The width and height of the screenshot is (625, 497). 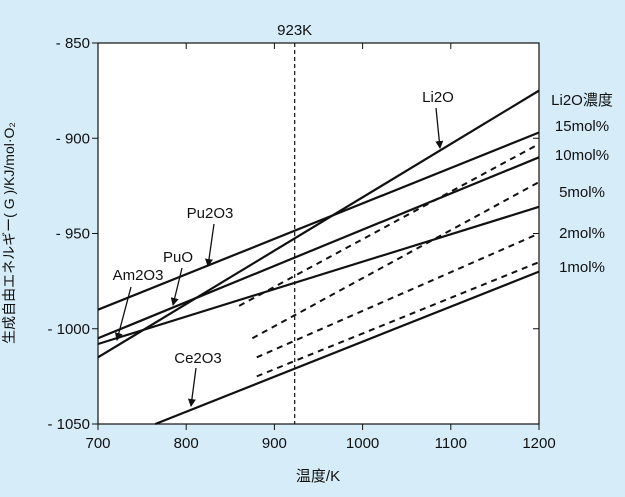 What do you see at coordinates (318, 476) in the screenshot?
I see `x-axis-title: 温度/K` at bounding box center [318, 476].